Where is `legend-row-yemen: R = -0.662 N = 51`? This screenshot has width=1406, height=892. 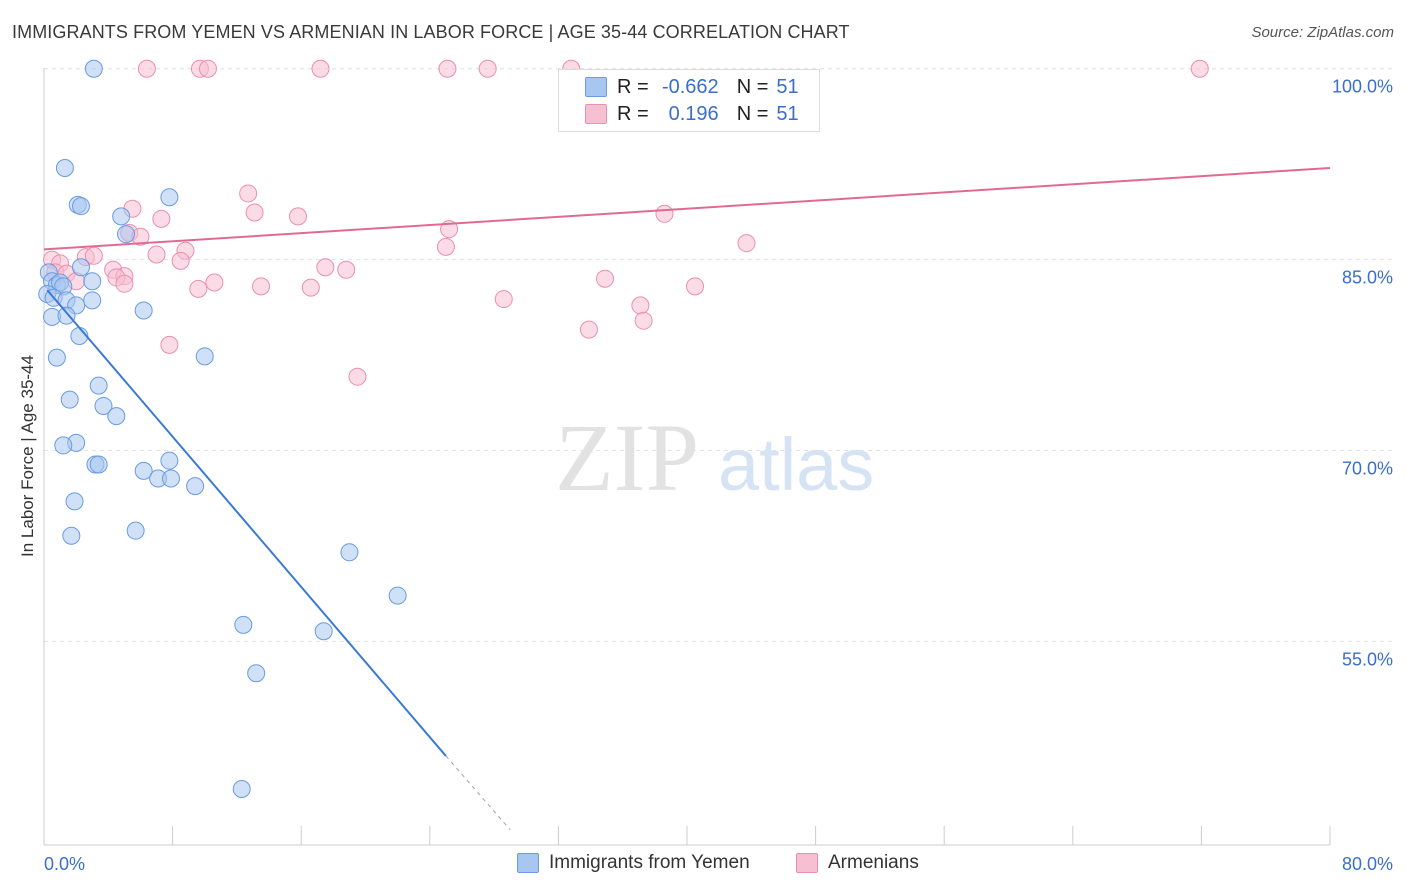 legend-row-yemen: R = -0.662 N = 51 is located at coordinates (708, 87).